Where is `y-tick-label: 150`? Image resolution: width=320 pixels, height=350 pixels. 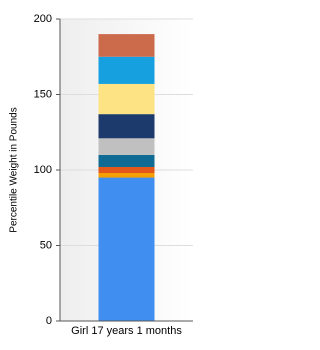
y-tick-label: 150 is located at coordinates (43, 94).